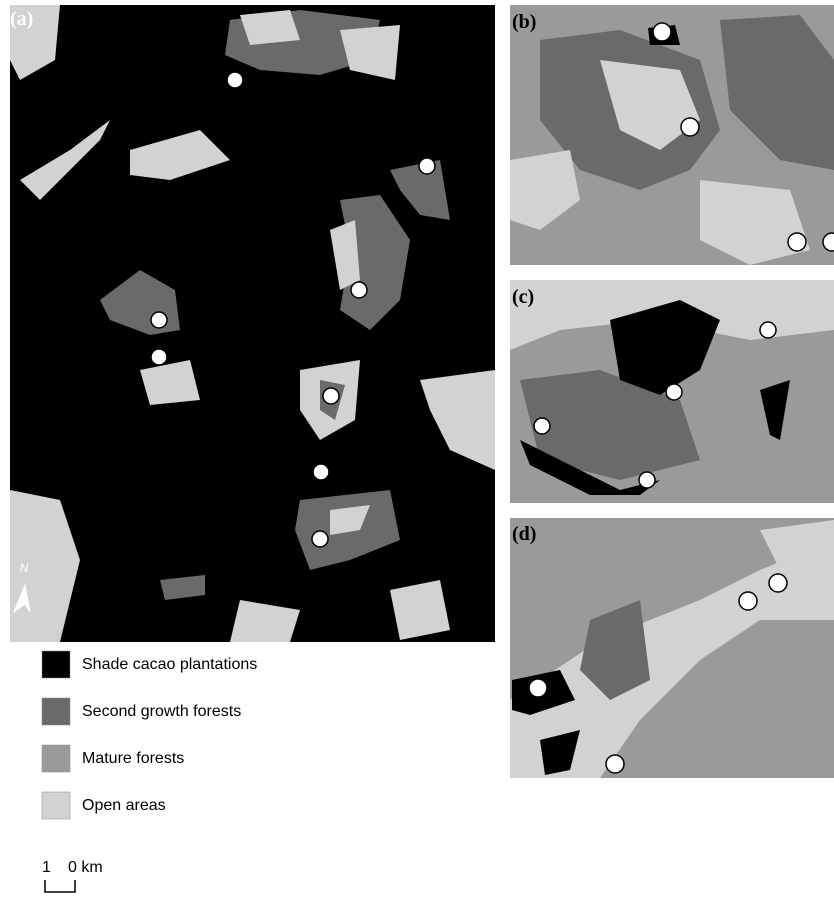  I want to click on map-panel-c, so click(672, 391).